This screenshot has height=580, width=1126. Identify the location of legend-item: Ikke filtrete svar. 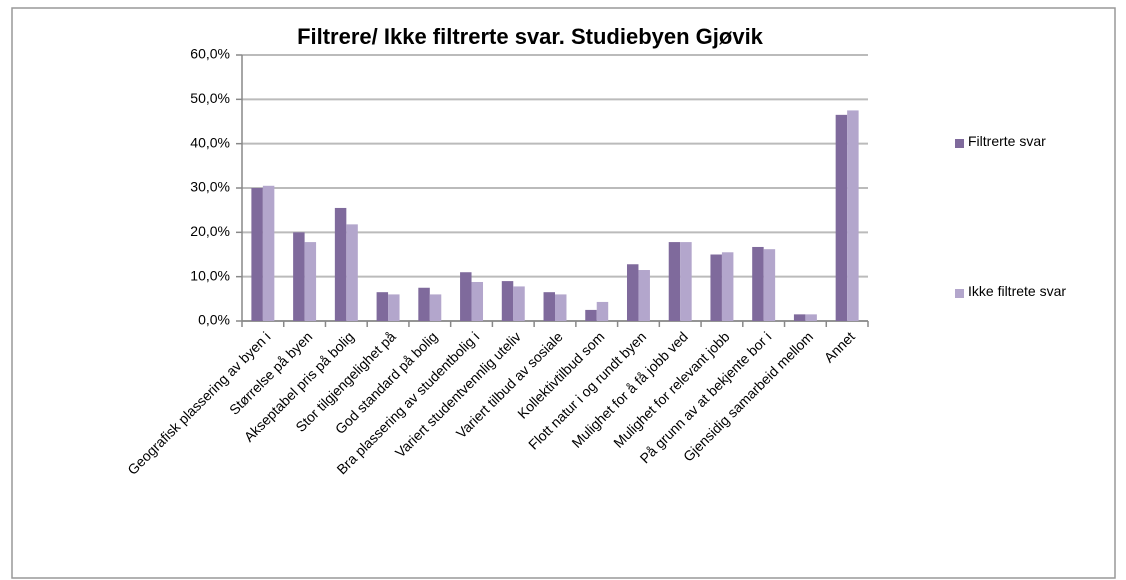
(1016, 292).